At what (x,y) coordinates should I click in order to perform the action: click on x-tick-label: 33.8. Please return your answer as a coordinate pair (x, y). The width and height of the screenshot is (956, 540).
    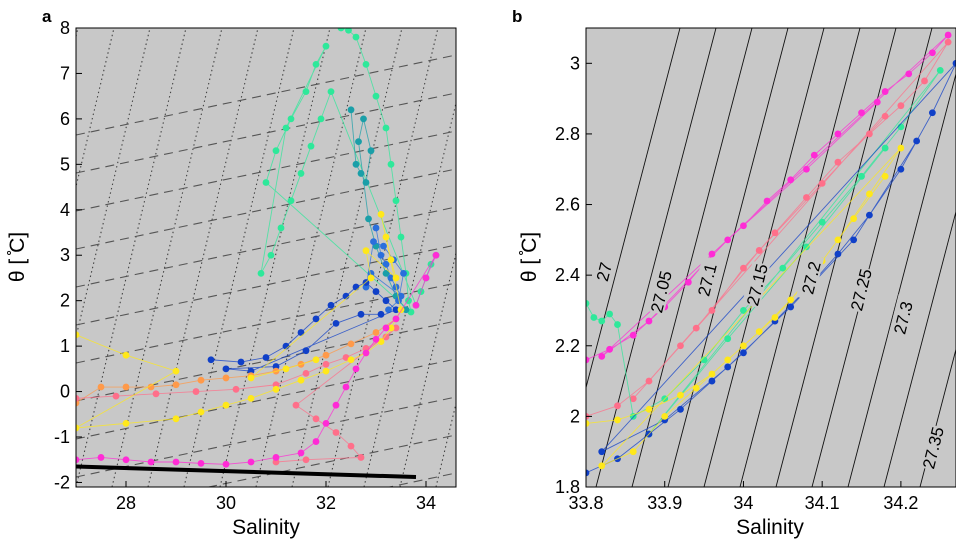
    Looking at the image, I should click on (585, 503).